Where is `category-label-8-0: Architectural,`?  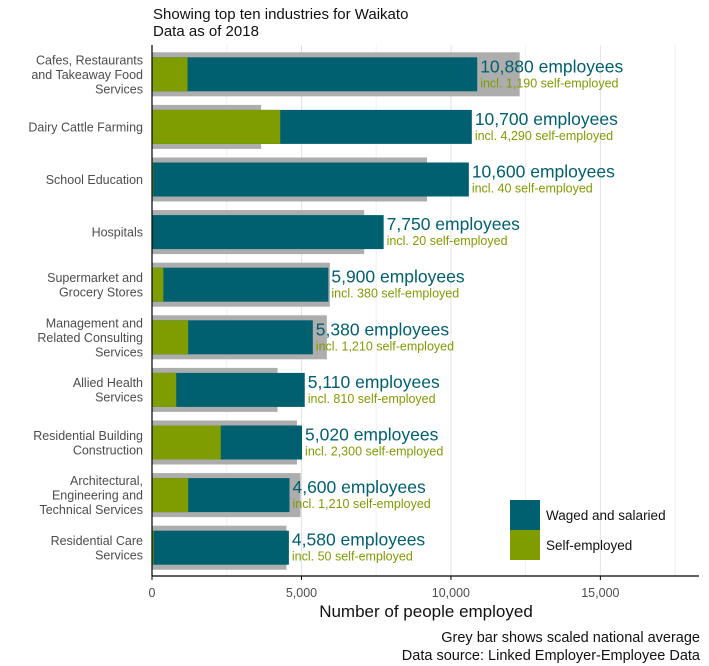
category-label-8-0: Architectural, is located at coordinates (106, 481).